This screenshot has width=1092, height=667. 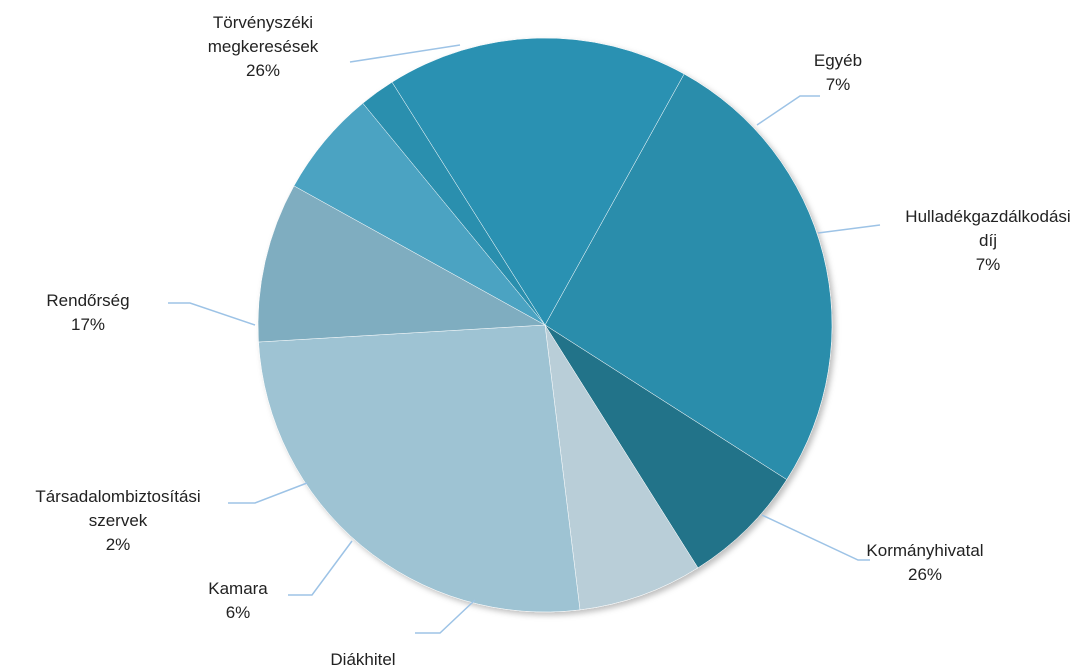 I want to click on slice-percent-egyeb: 7%, so click(x=838, y=84).